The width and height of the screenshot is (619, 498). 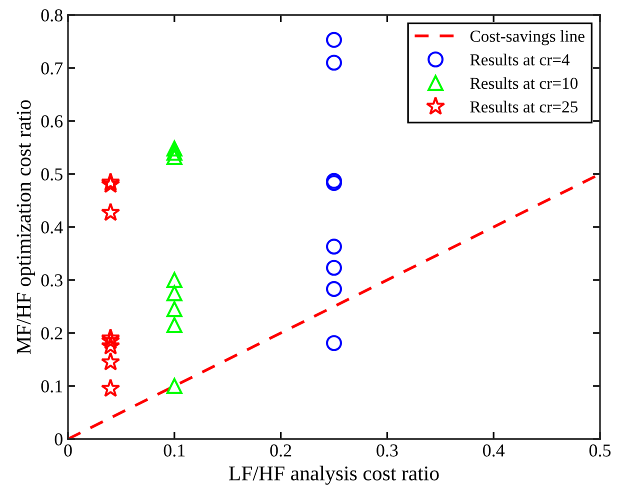 What do you see at coordinates (68, 450) in the screenshot?
I see `x-tick-label: 0` at bounding box center [68, 450].